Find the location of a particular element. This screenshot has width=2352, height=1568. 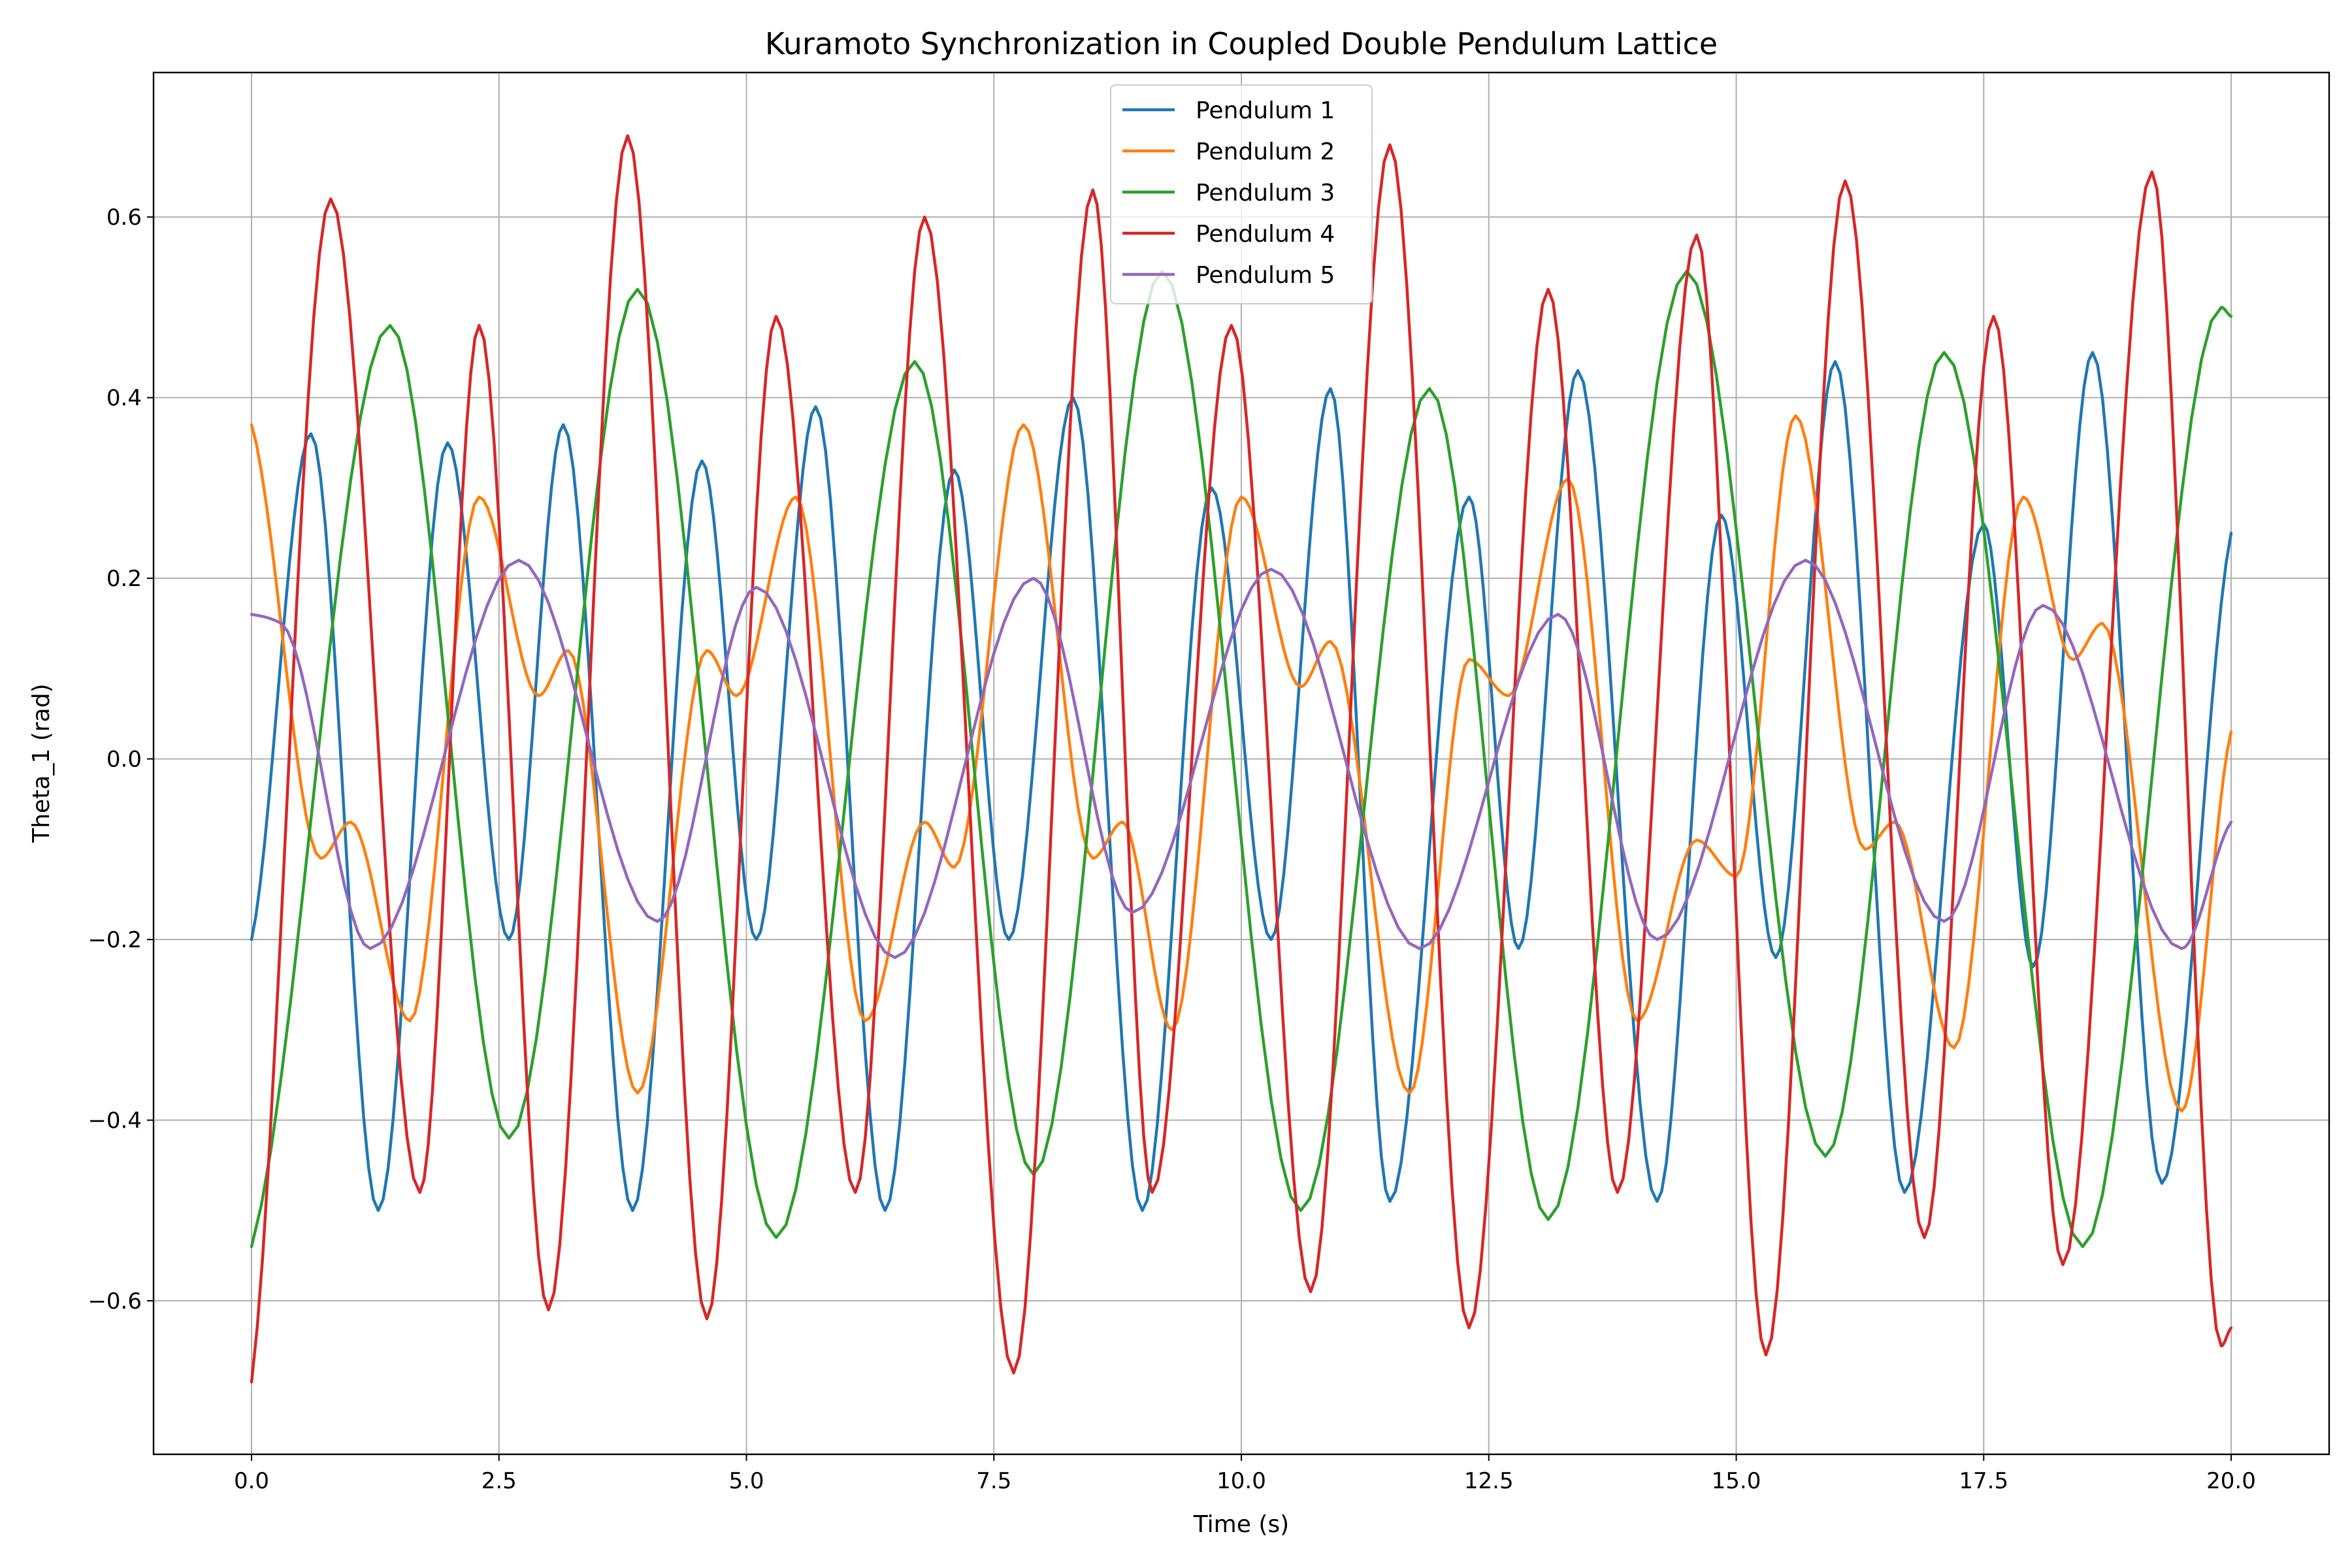

x-tick-label: 5.0 is located at coordinates (746, 1481).